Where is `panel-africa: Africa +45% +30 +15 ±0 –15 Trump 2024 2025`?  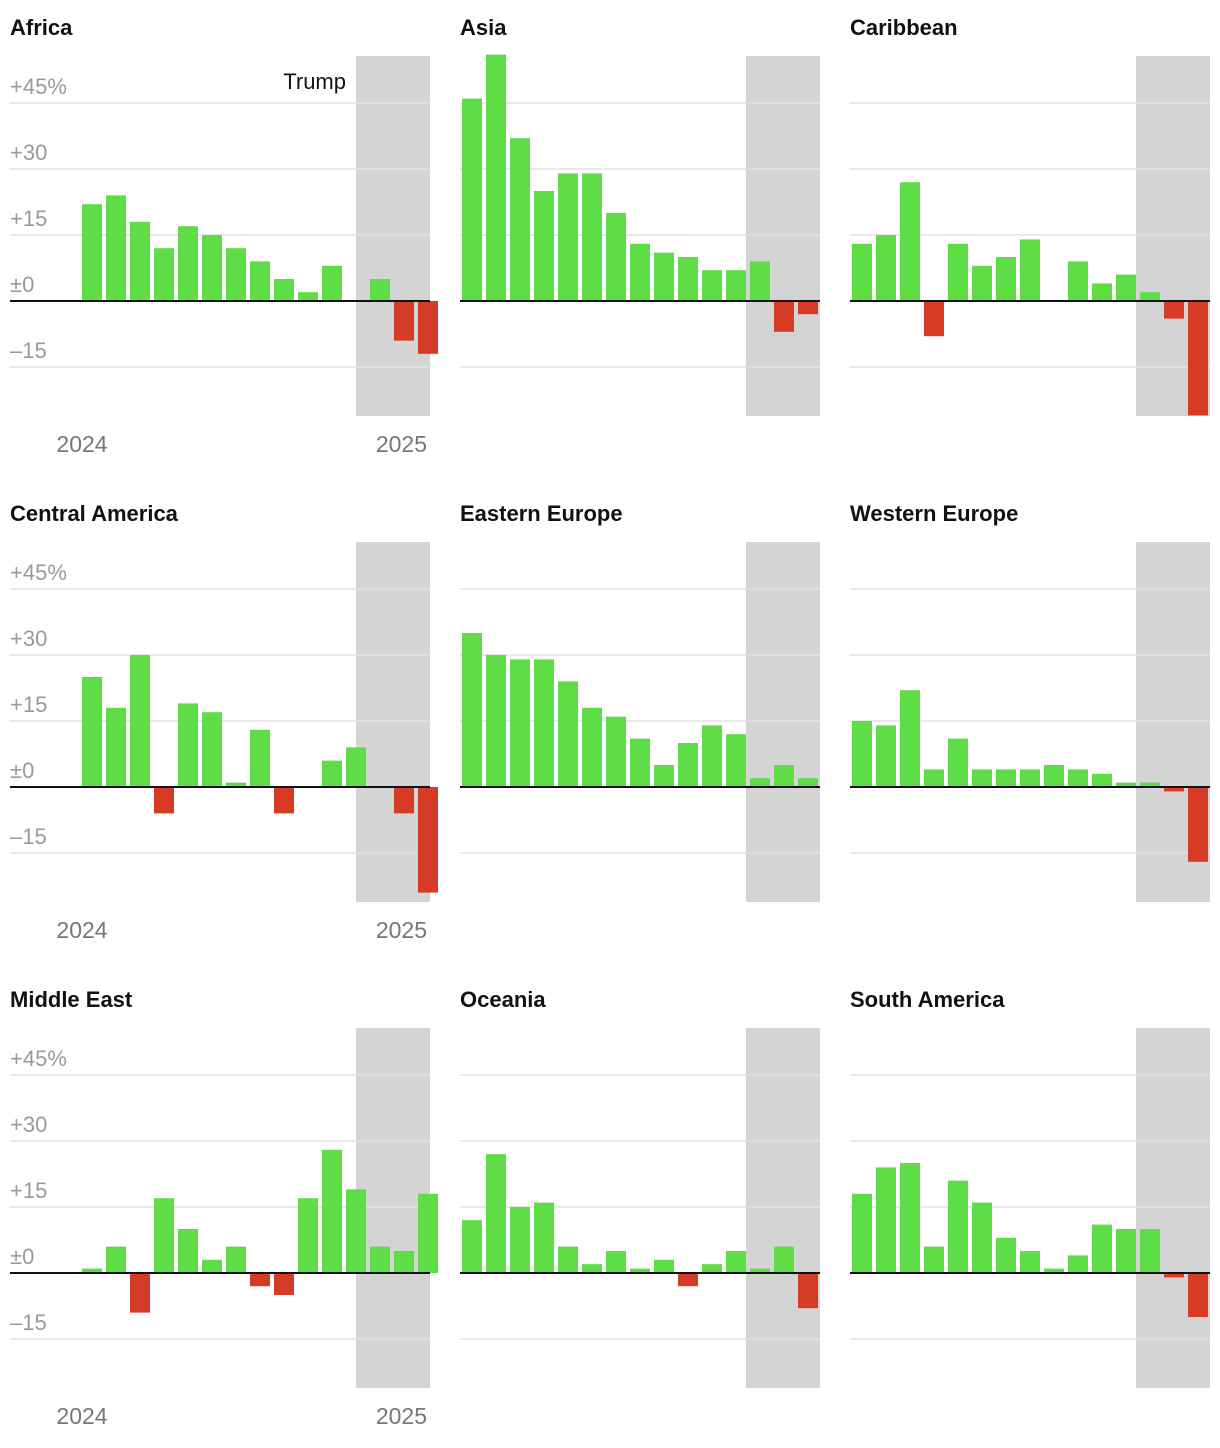 panel-africa: Africa +45% +30 +15 ±0 –15 Trump 2024 2025 is located at coordinates (224, 236).